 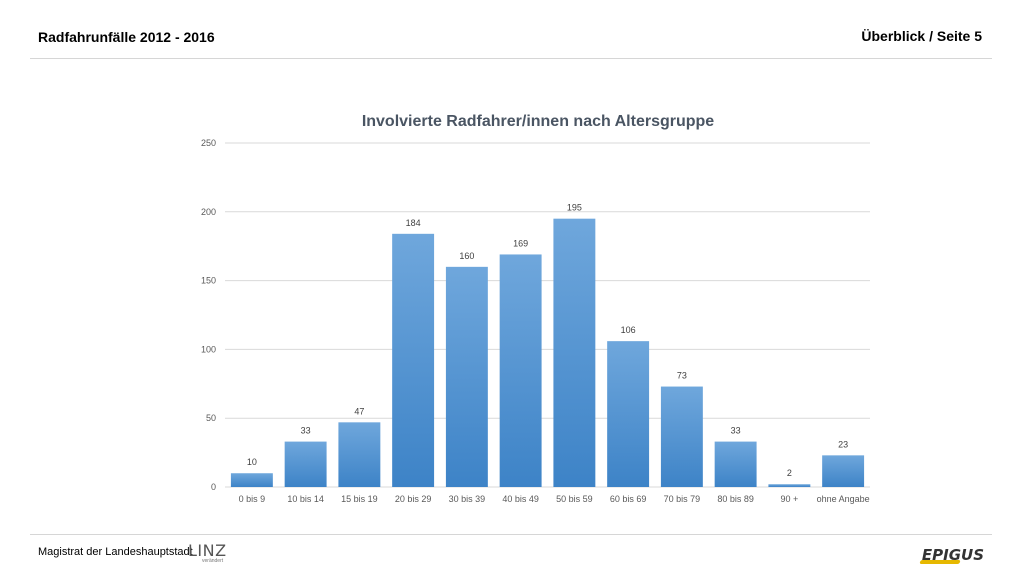 What do you see at coordinates (467, 499) in the screenshot?
I see `x-tick-label: 30 bis 39` at bounding box center [467, 499].